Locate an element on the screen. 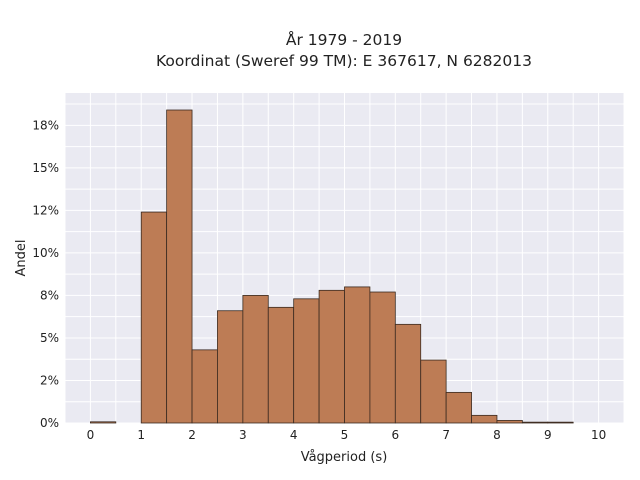  x-tick-label: 1 is located at coordinates (141, 435).